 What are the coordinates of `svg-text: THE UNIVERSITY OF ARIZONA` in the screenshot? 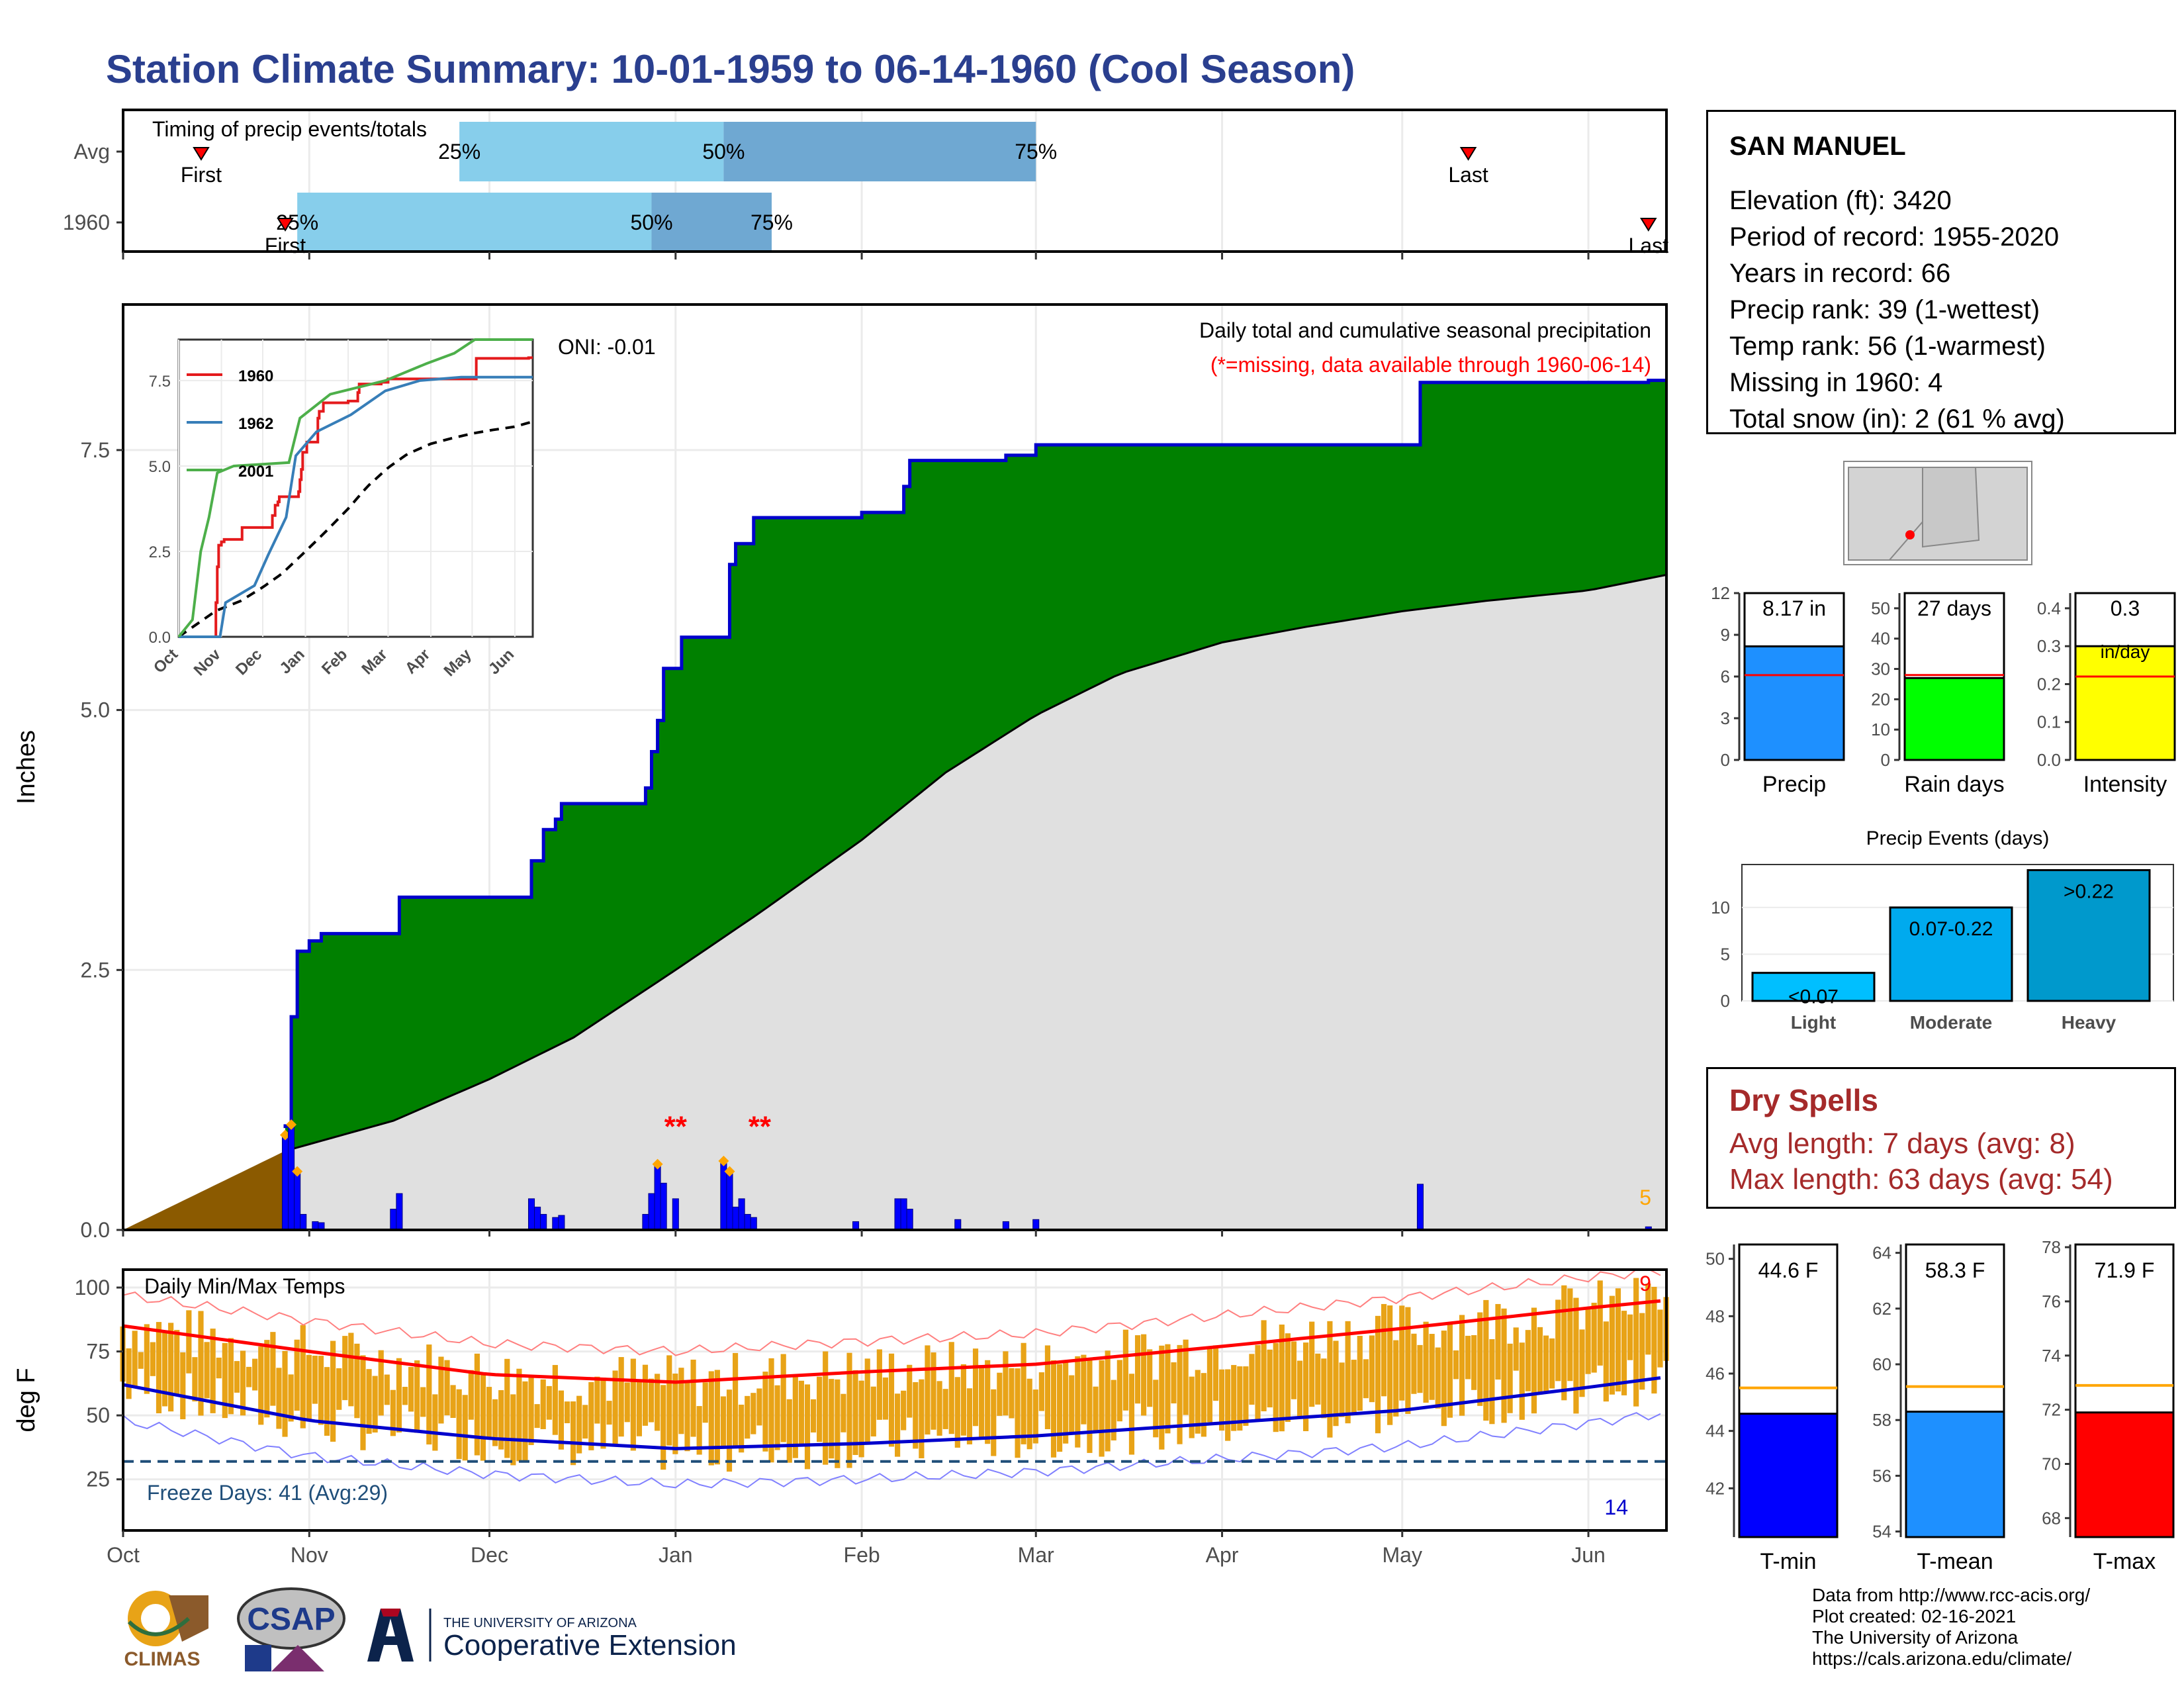 It's located at (540, 1623).